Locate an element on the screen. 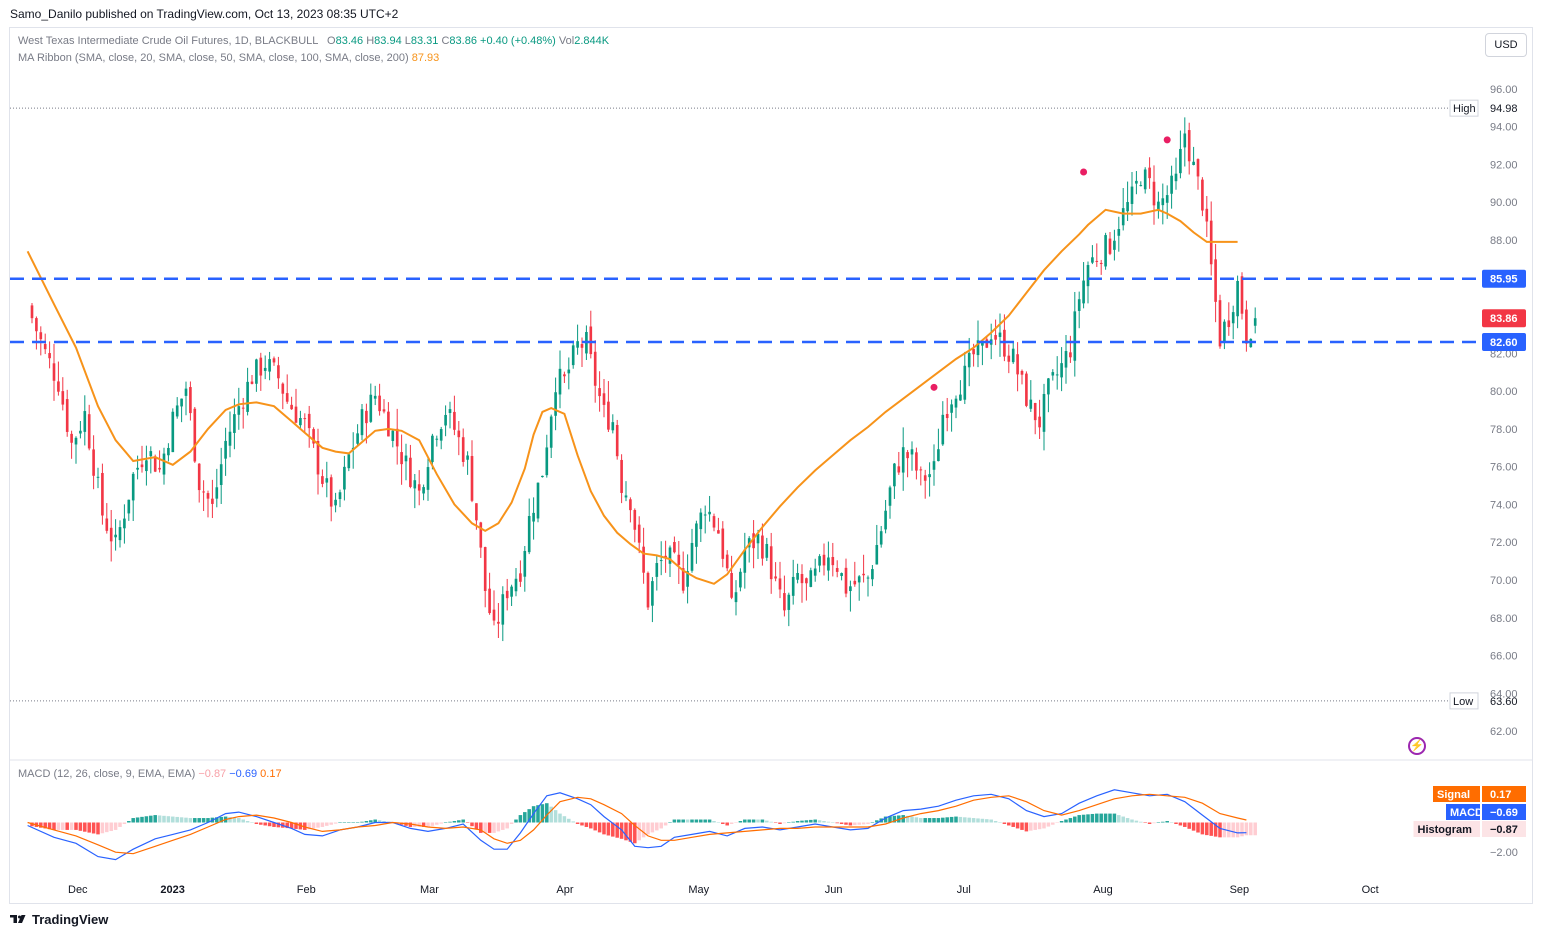 This screenshot has width=1543, height=939. open-value: 83.46 is located at coordinates (349, 41).